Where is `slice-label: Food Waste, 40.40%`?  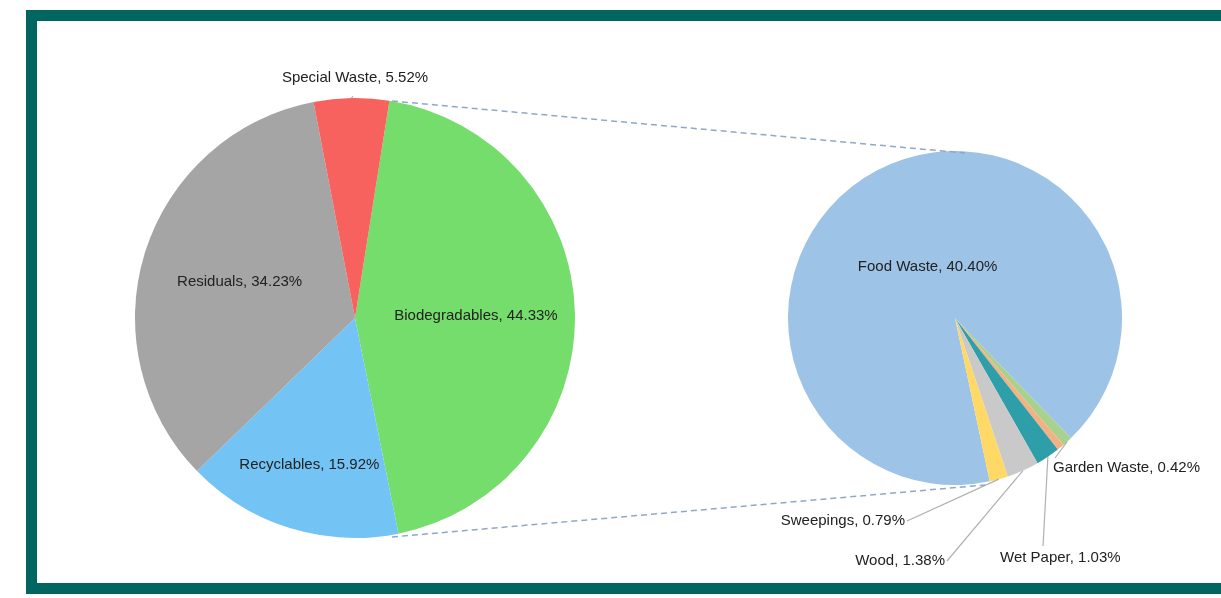
slice-label: Food Waste, 40.40% is located at coordinates (927, 265).